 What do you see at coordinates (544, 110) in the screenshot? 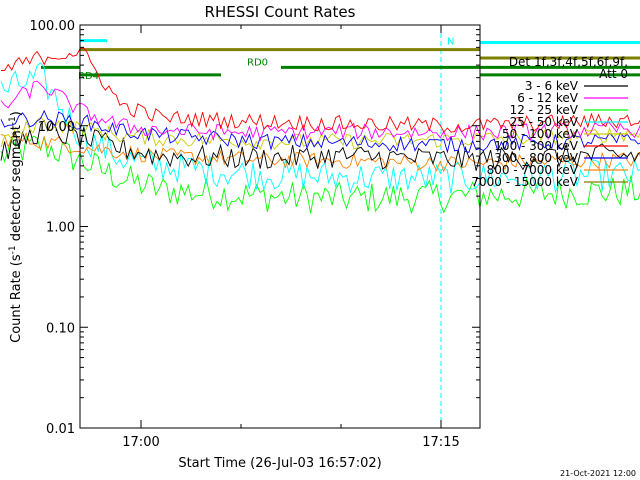
I see `legend-label-2: 12 - 25 keV` at bounding box center [544, 110].